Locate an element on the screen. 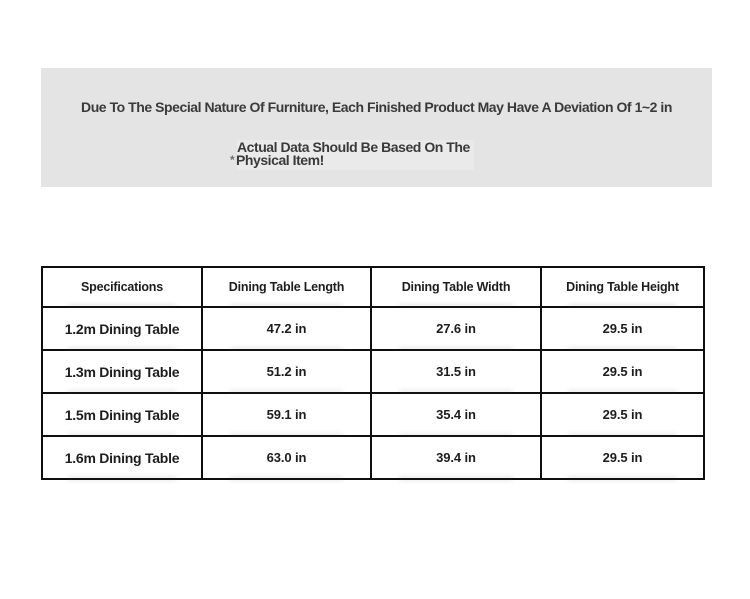  spec-cell: 1.3m Dining Table is located at coordinates (122, 371).